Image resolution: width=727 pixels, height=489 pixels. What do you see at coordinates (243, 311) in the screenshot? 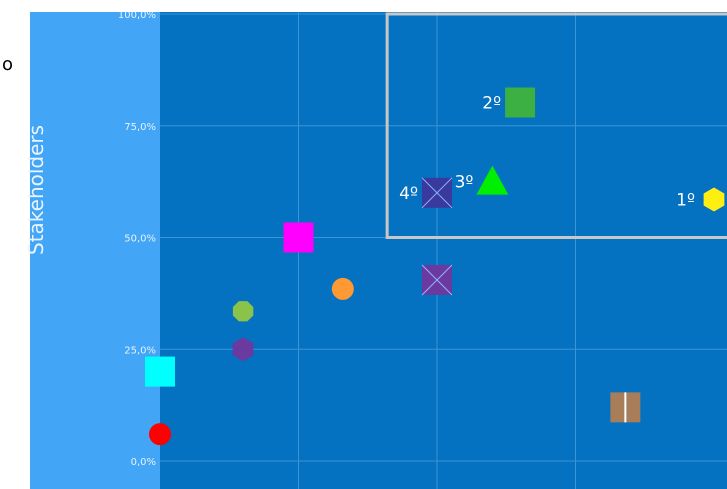
I see `data-point-octagon` at bounding box center [243, 311].